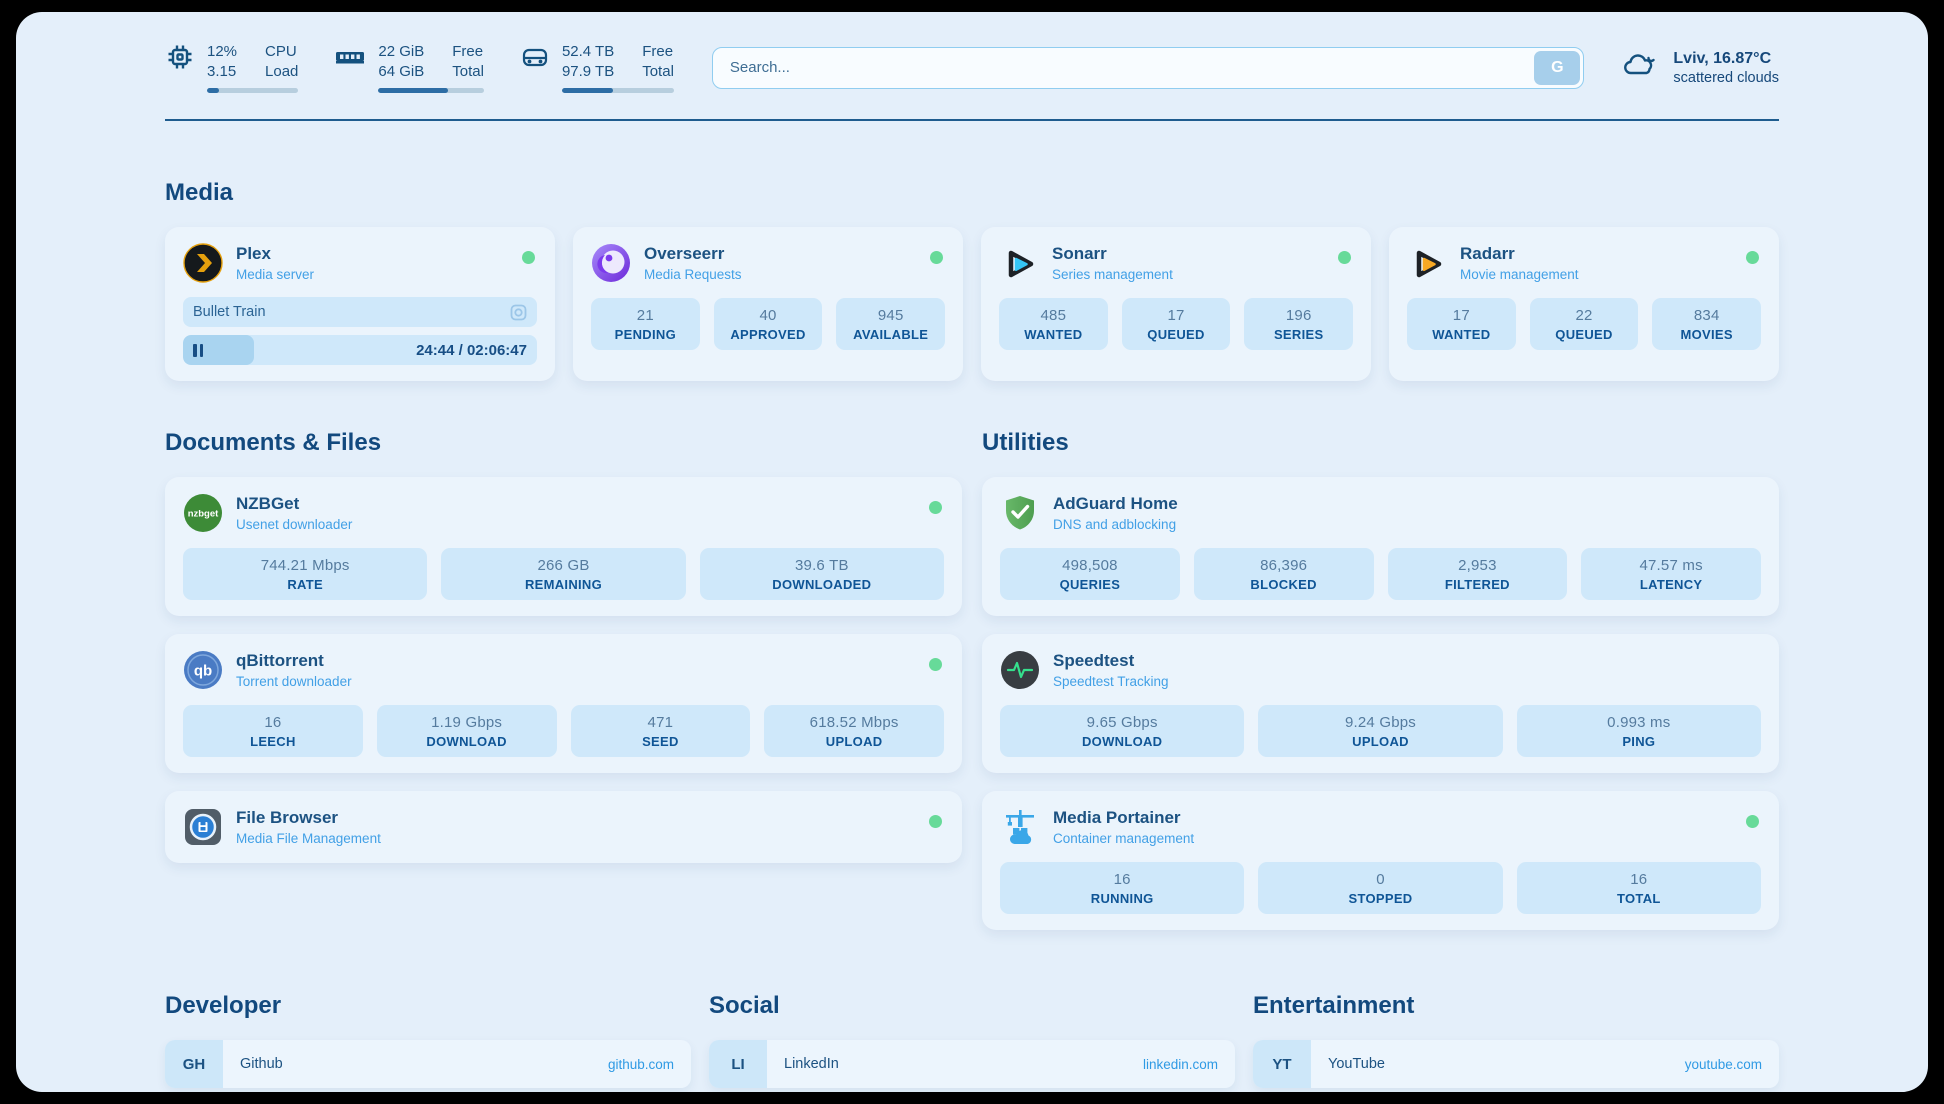  Describe the element at coordinates (535, 59) in the screenshot. I see `disk-icon` at that location.